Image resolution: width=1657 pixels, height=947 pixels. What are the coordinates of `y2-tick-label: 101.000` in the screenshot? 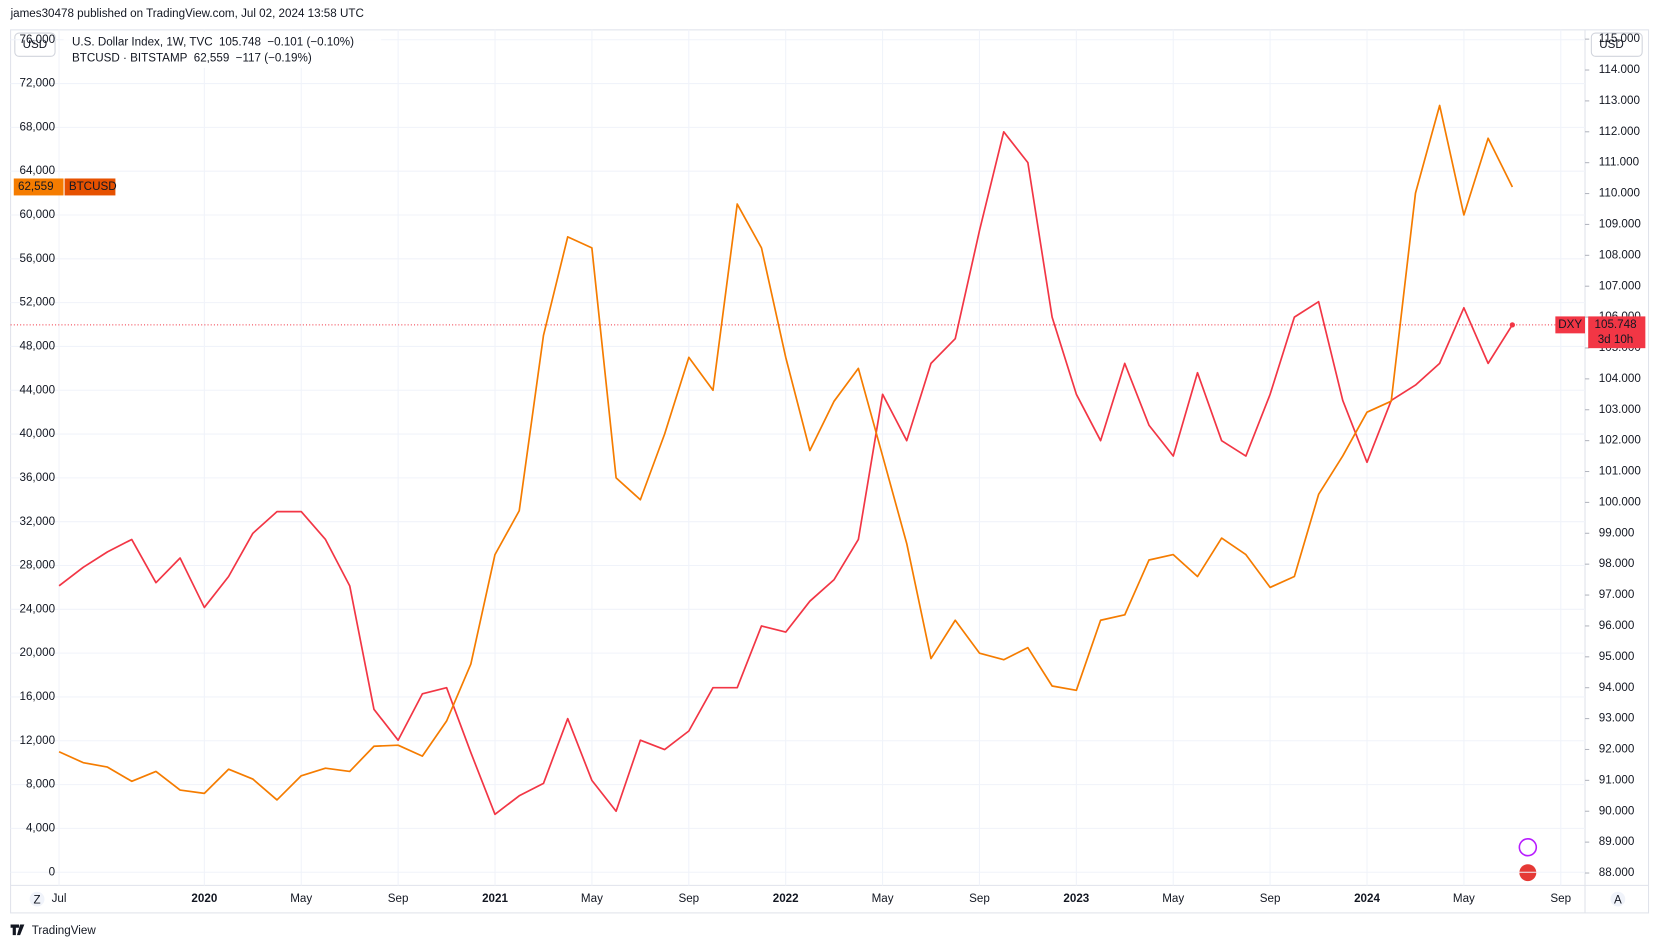 It's located at (1620, 471).